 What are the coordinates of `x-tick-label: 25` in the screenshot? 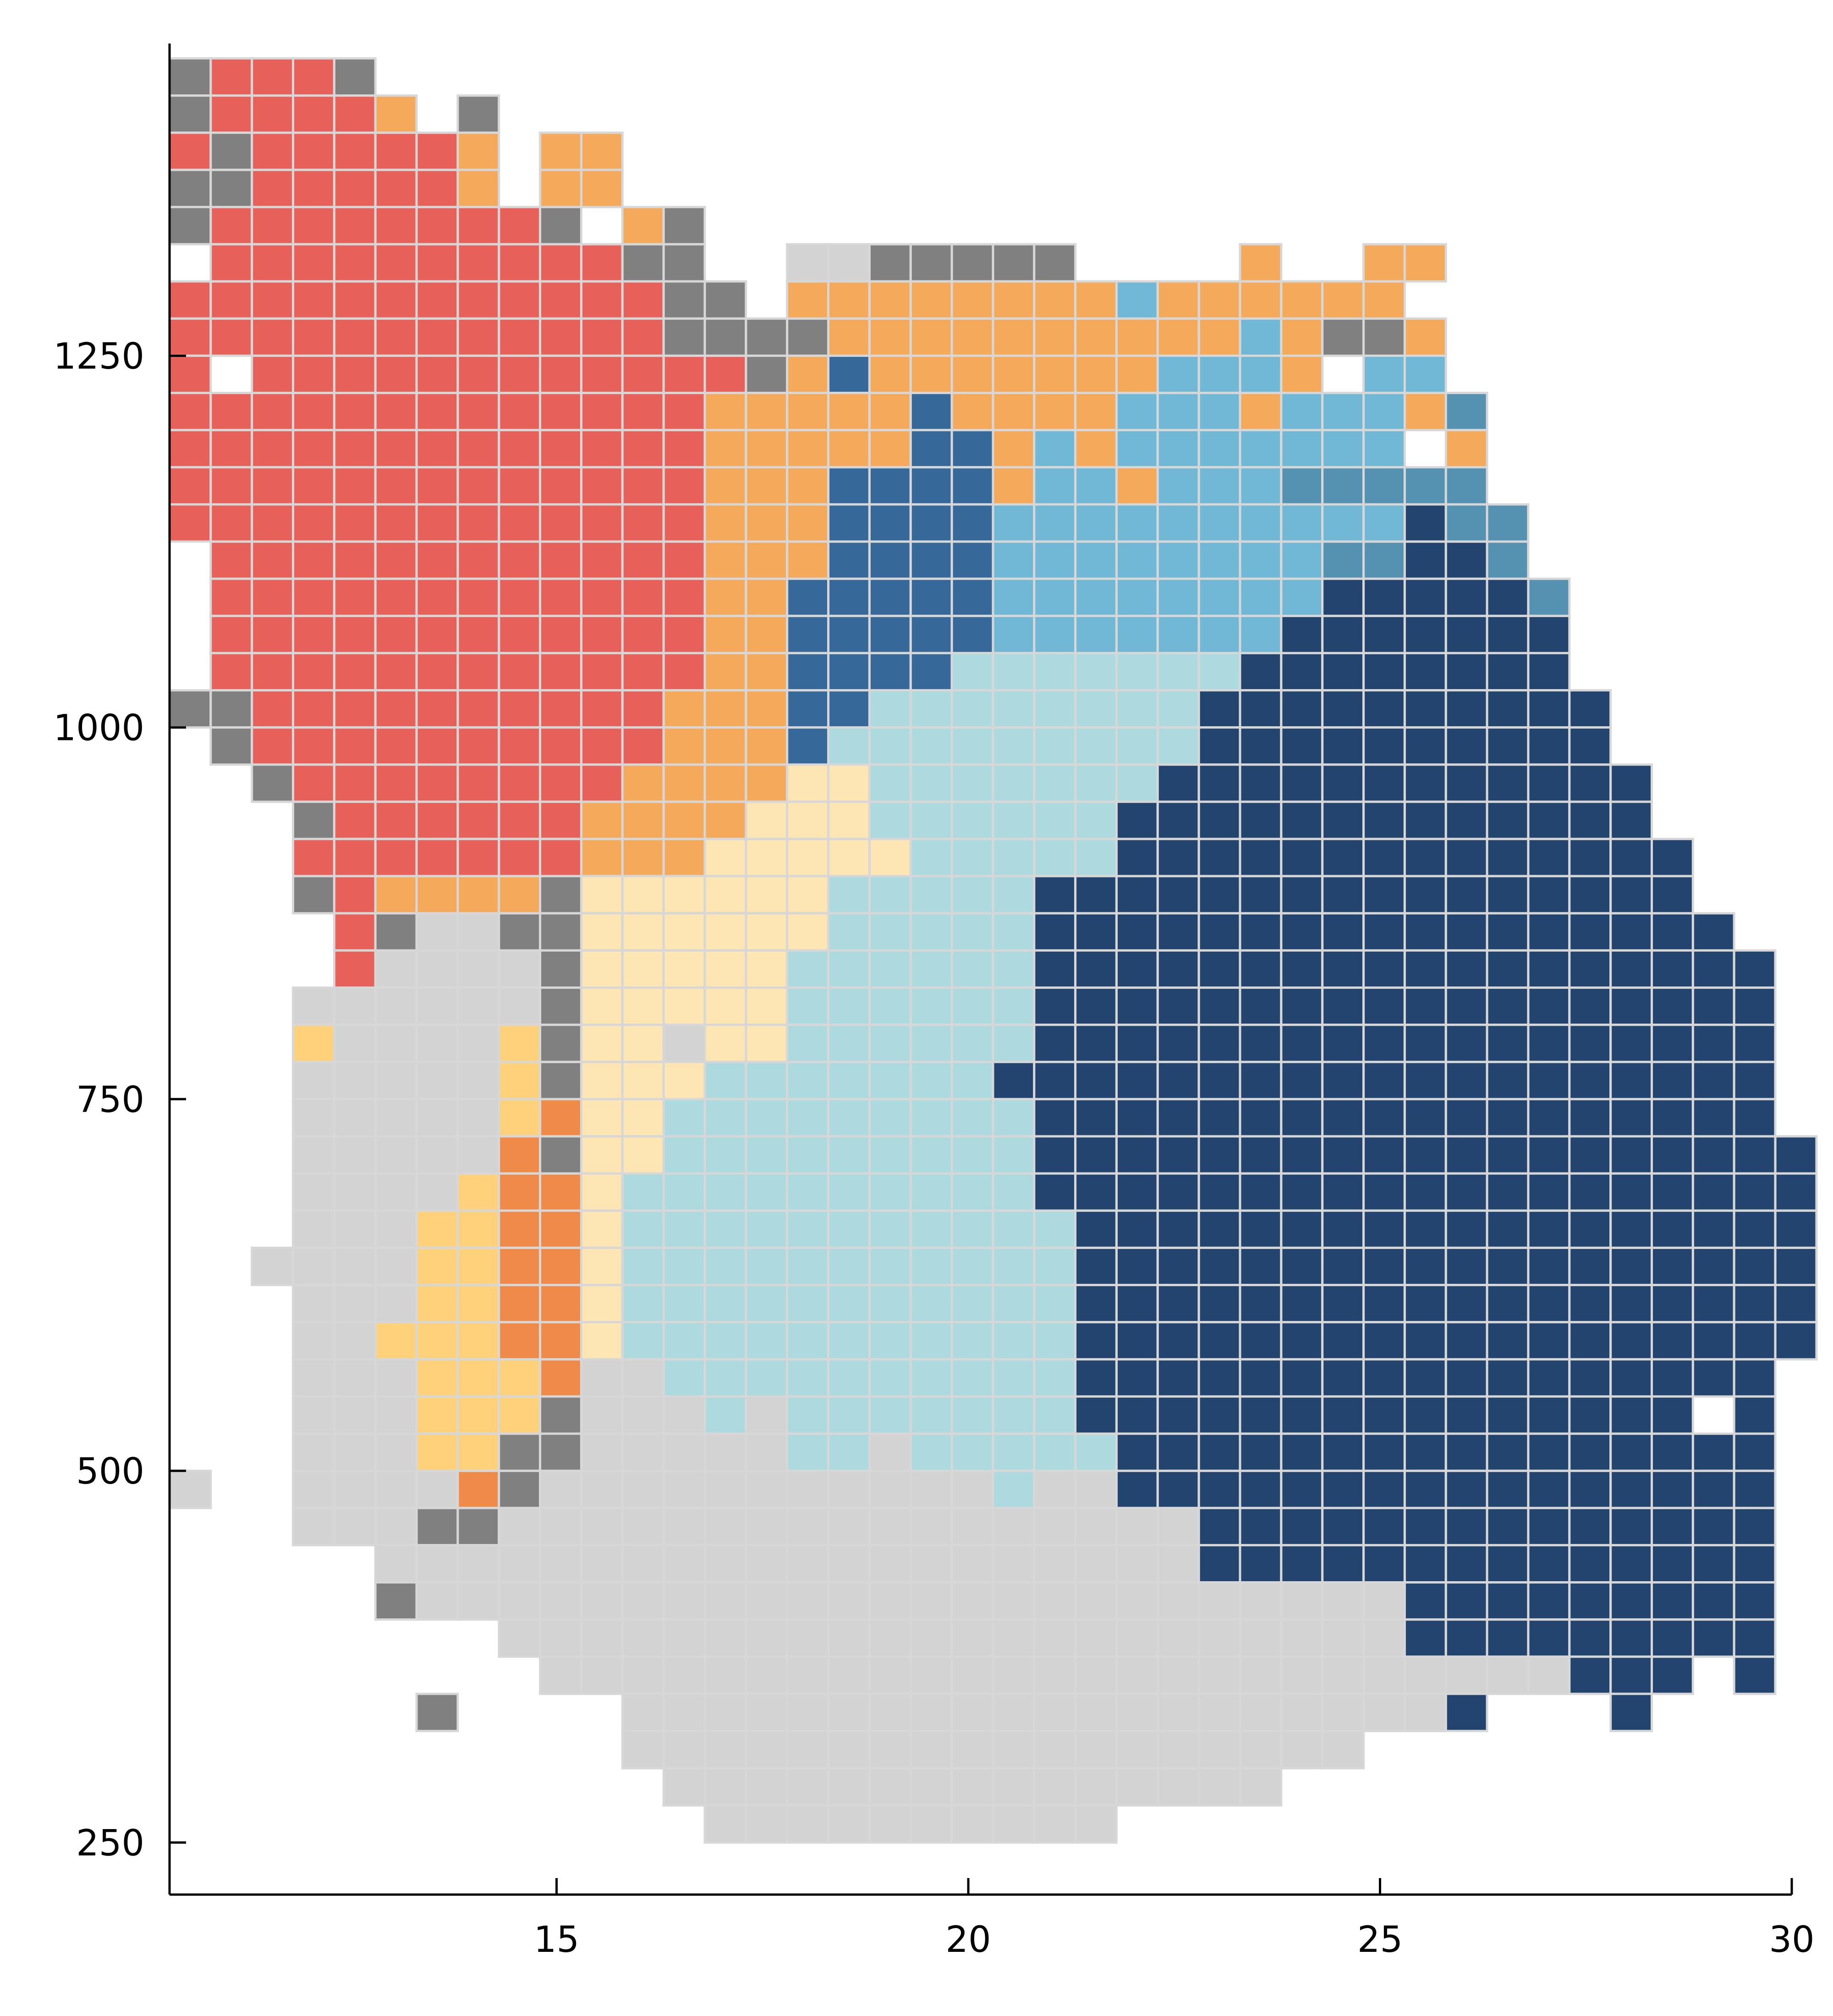 It's located at (1380, 1940).